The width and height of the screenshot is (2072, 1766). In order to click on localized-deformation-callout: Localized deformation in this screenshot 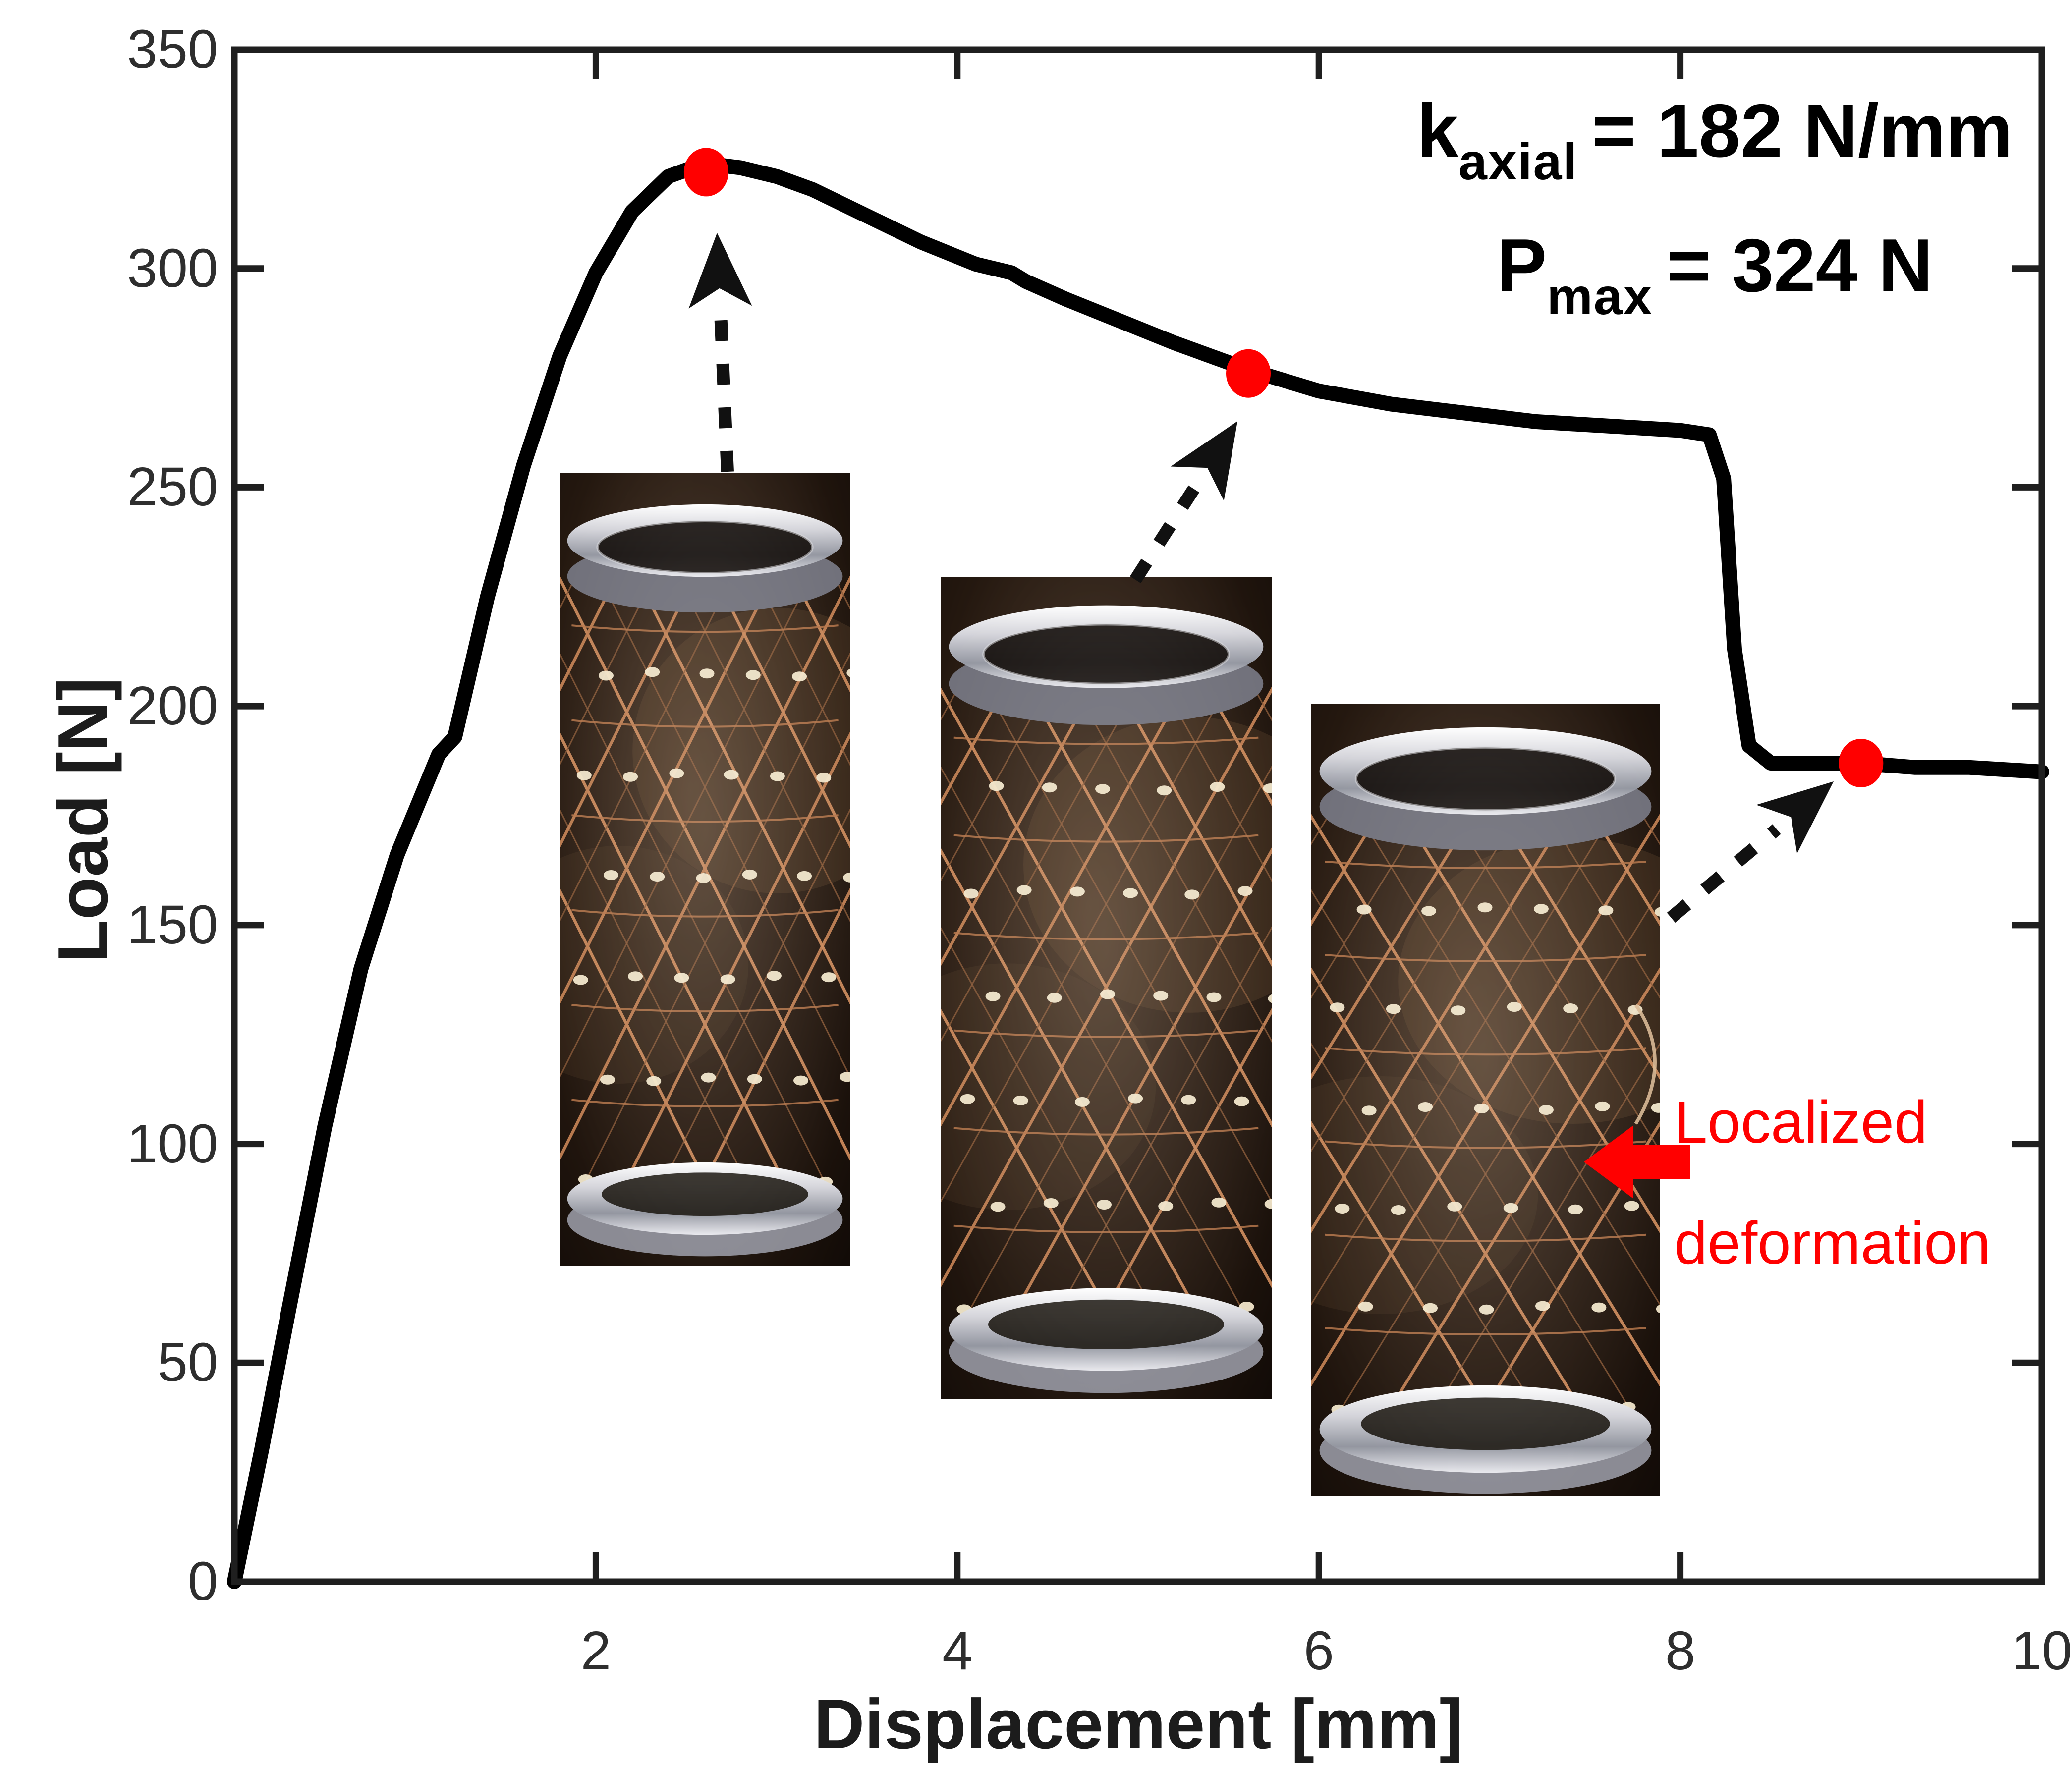, I will do `click(1832, 1182)`.